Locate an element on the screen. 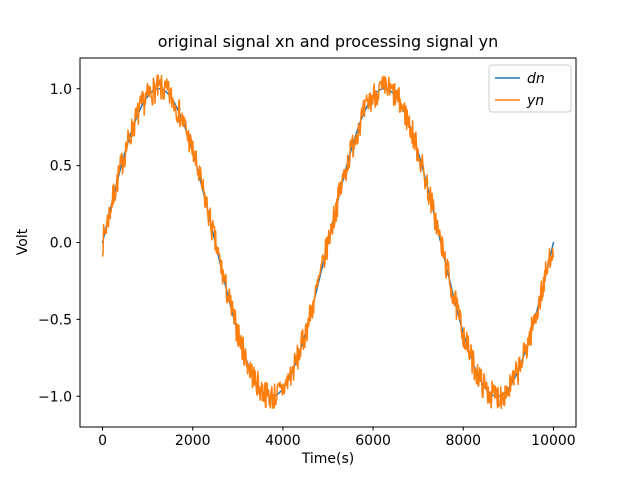  y-tick-label: 0.0 is located at coordinates (61, 244).